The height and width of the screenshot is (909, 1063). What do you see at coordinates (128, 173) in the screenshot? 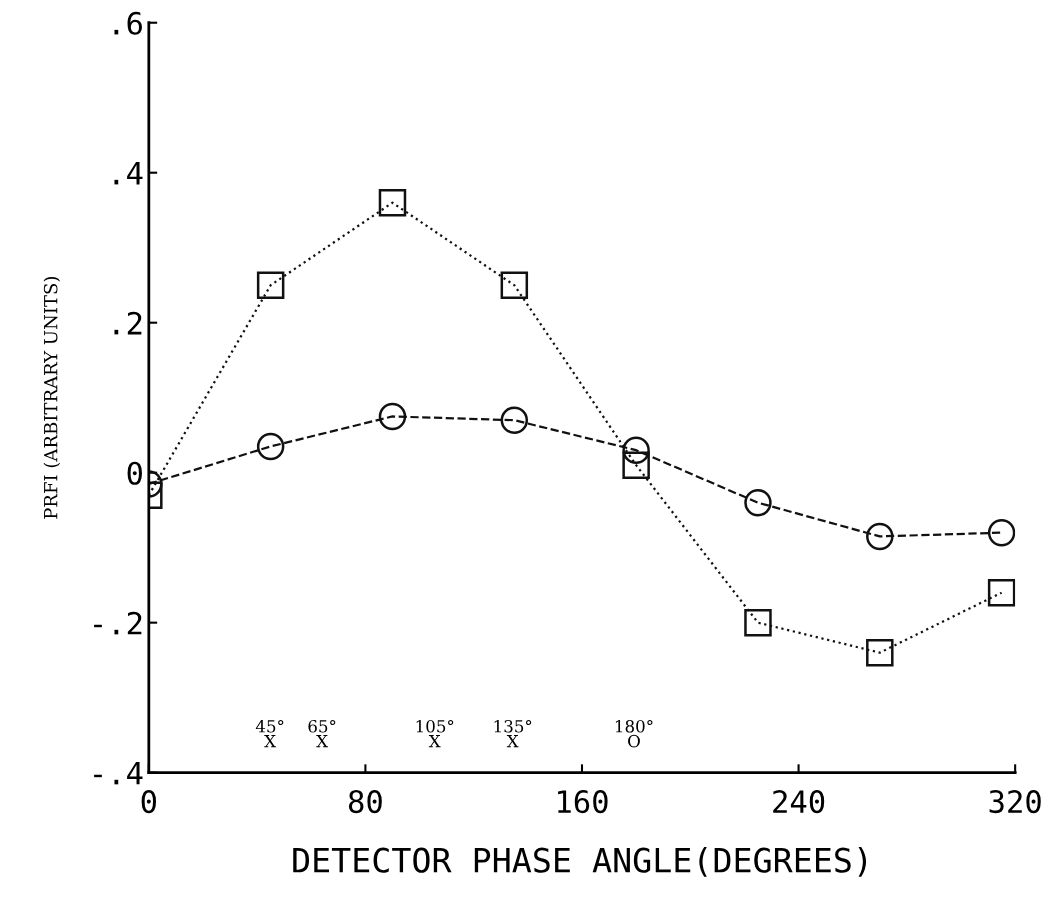
I see `y-tick-label: .4` at bounding box center [128, 173].